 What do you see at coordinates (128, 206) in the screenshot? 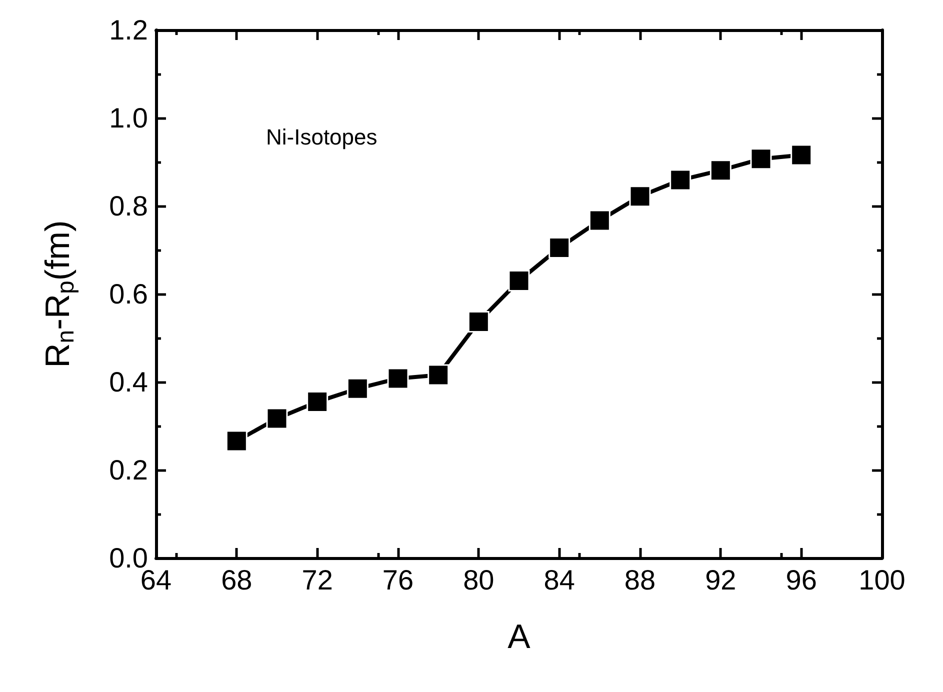
I see `y-tick-label: 0.8` at bounding box center [128, 206].